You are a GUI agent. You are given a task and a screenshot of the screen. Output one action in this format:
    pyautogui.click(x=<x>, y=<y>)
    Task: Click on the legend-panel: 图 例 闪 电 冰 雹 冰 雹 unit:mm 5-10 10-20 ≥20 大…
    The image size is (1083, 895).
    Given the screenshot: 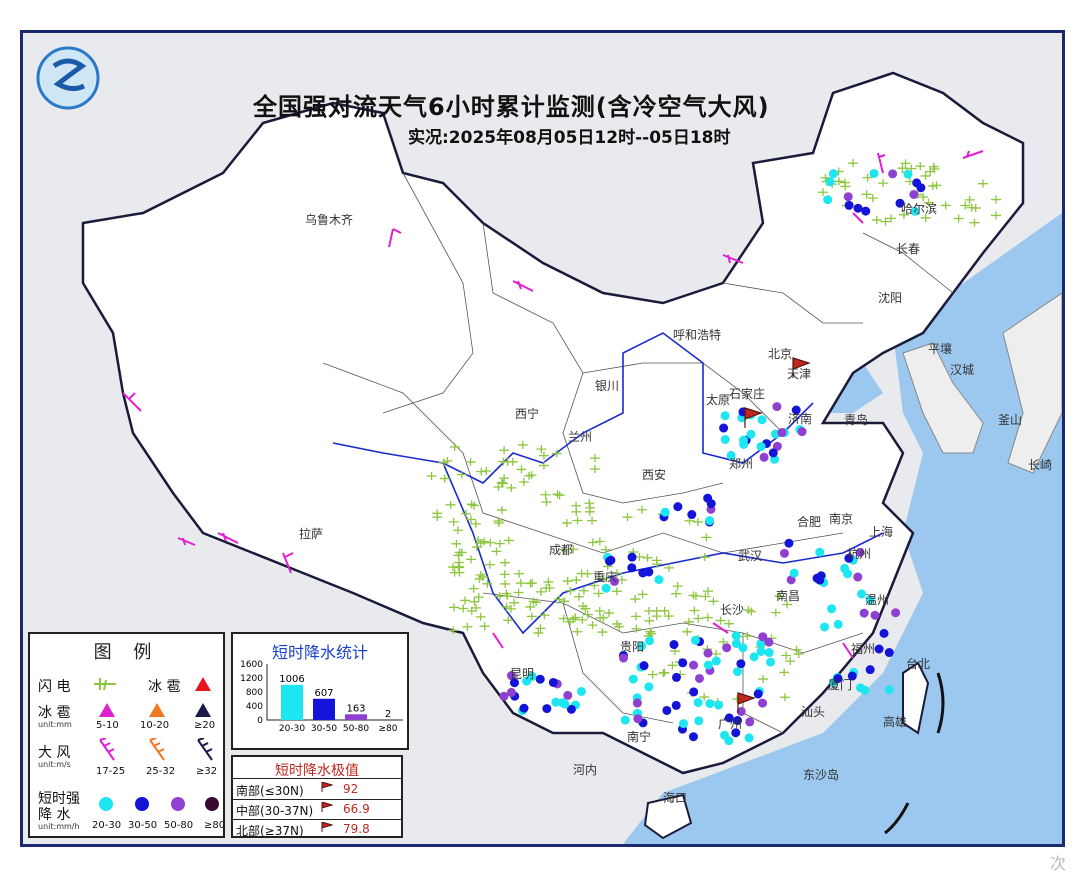 What is the action you would take?
    pyautogui.click(x=126, y=735)
    